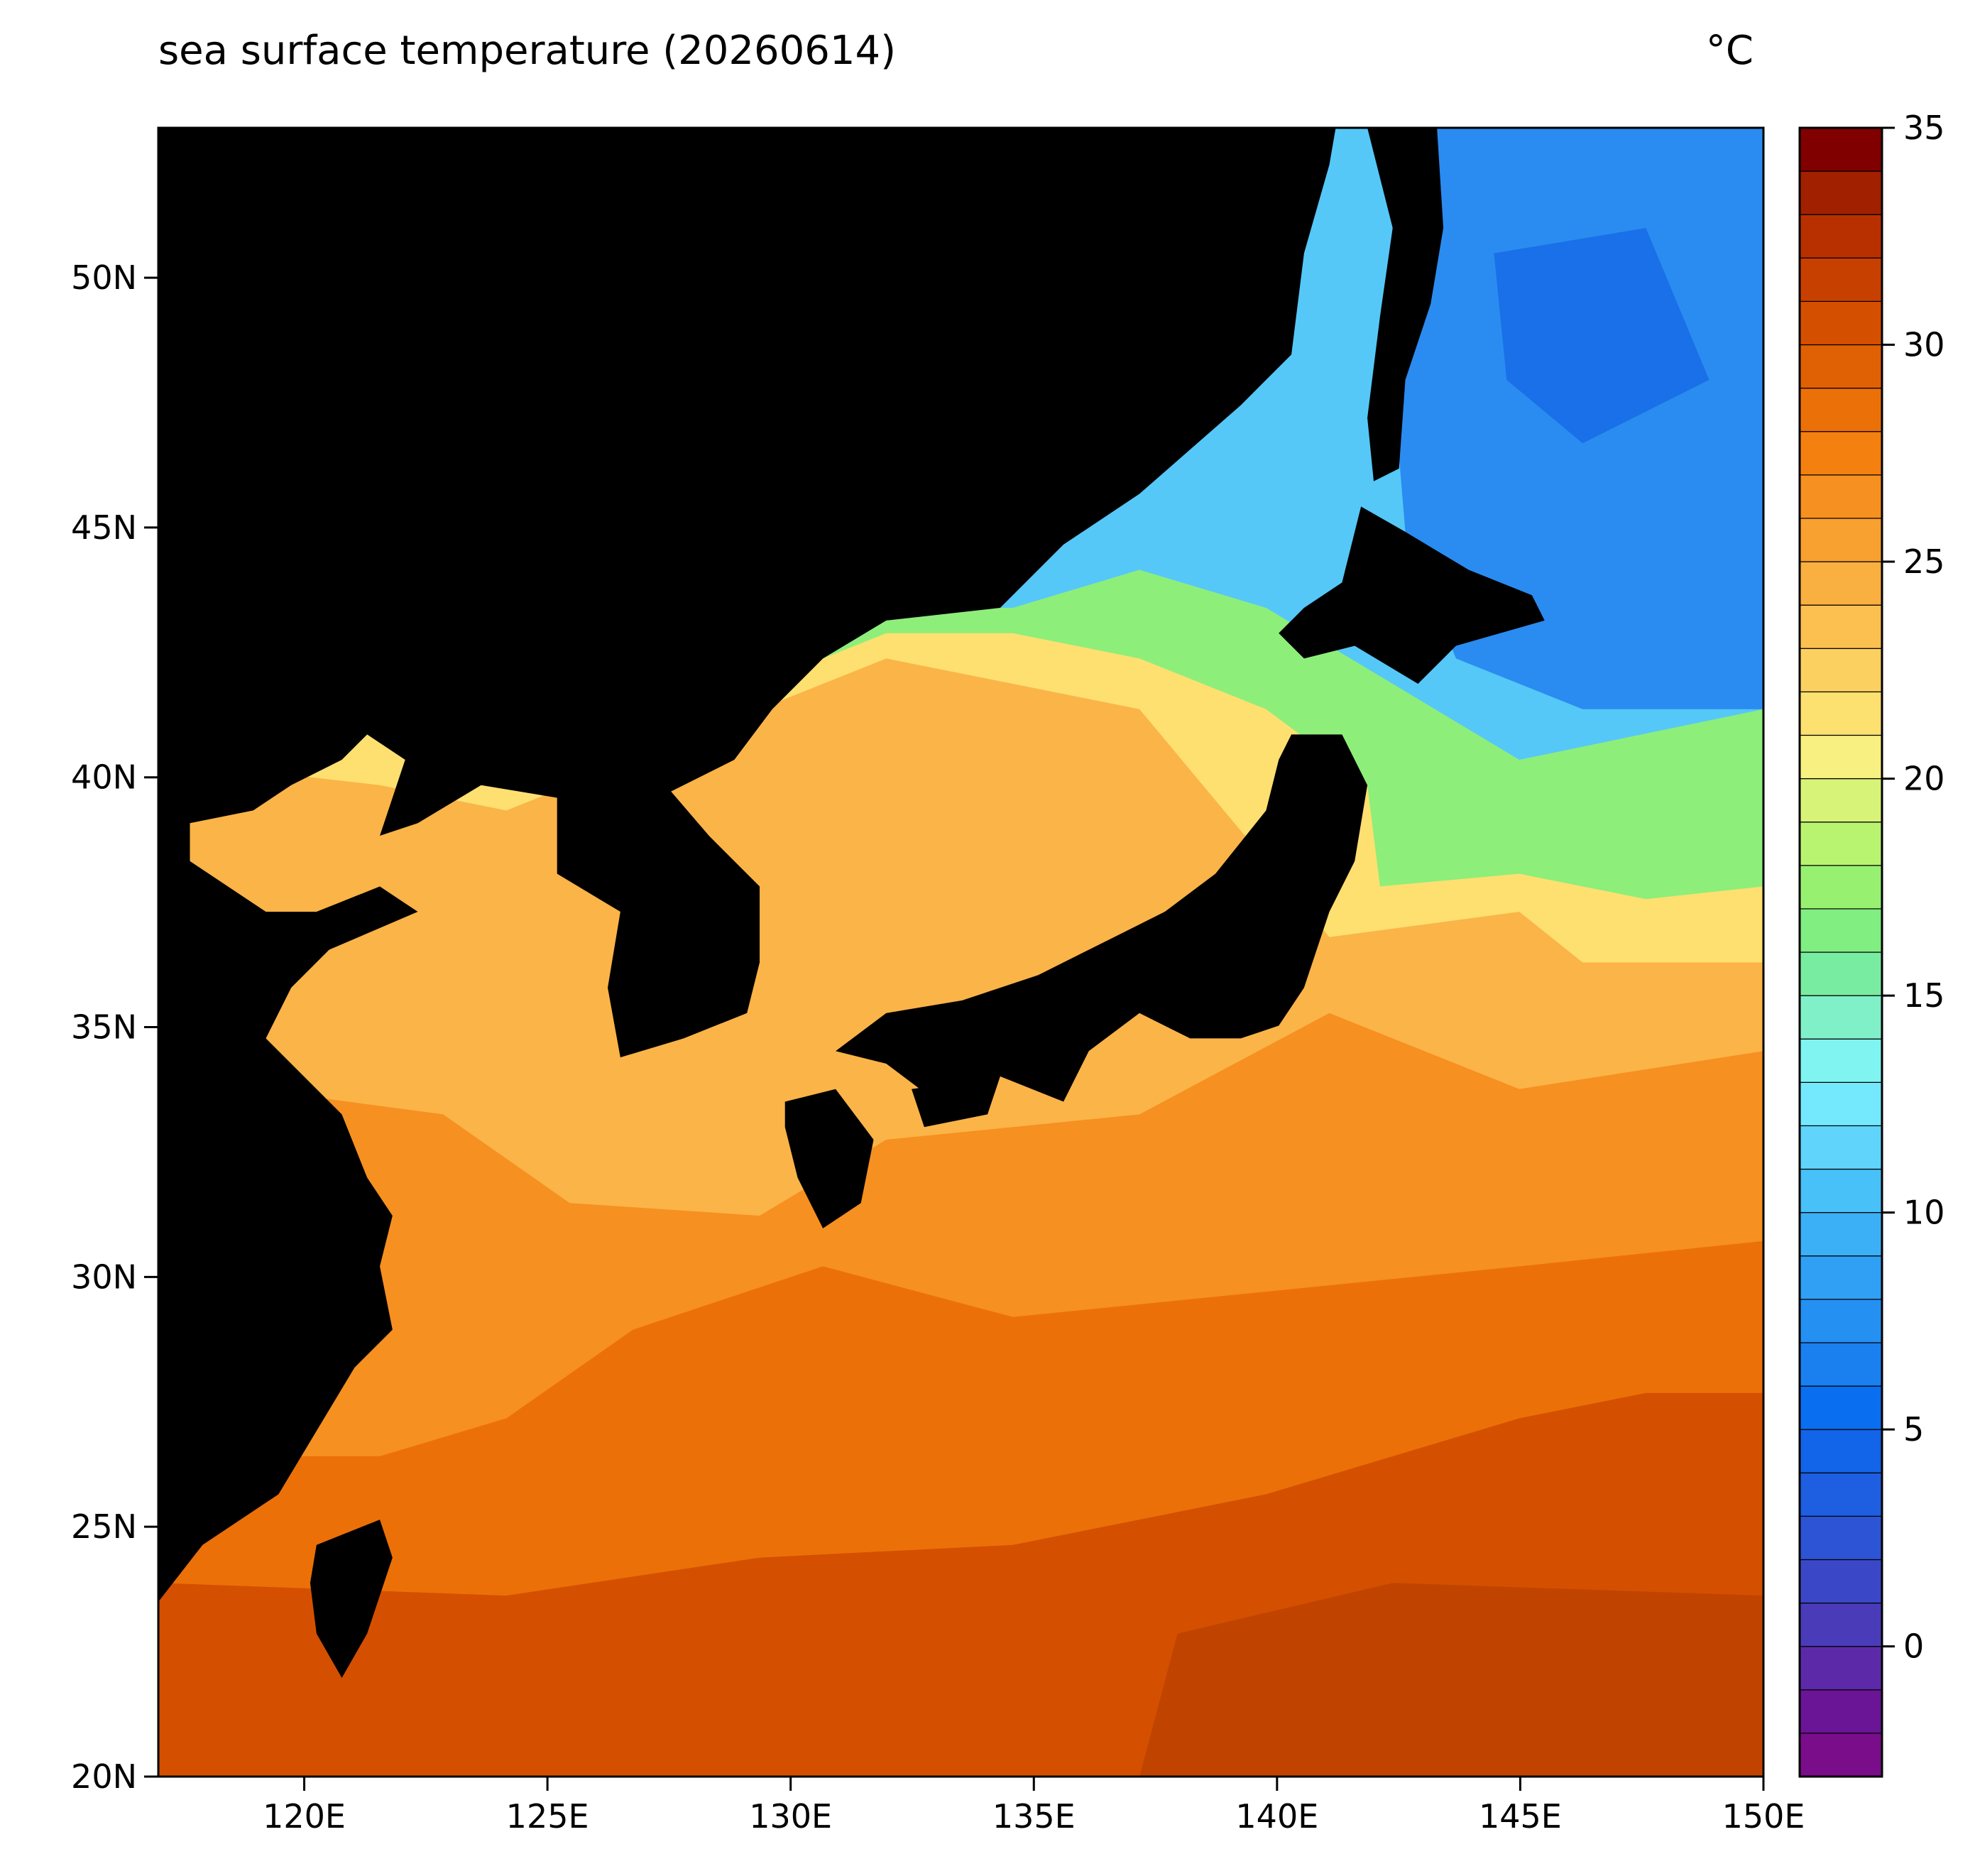 Image resolution: width=1975 pixels, height=1876 pixels. What do you see at coordinates (1276, 1817) in the screenshot?
I see `x-tick-label: 140E` at bounding box center [1276, 1817].